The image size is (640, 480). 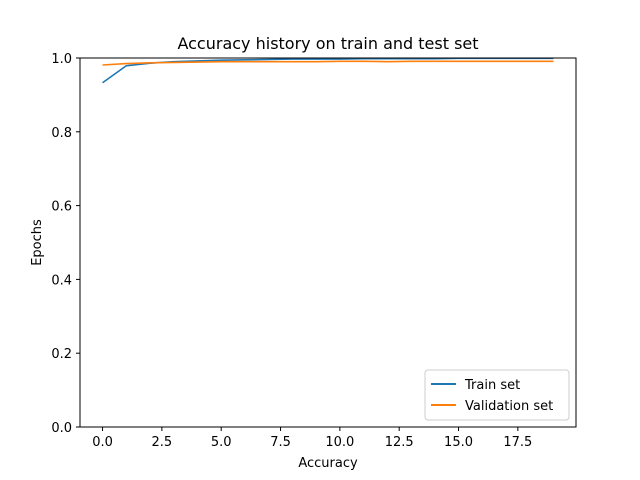 What do you see at coordinates (102, 442) in the screenshot?
I see `x-tick-label: 0.0` at bounding box center [102, 442].